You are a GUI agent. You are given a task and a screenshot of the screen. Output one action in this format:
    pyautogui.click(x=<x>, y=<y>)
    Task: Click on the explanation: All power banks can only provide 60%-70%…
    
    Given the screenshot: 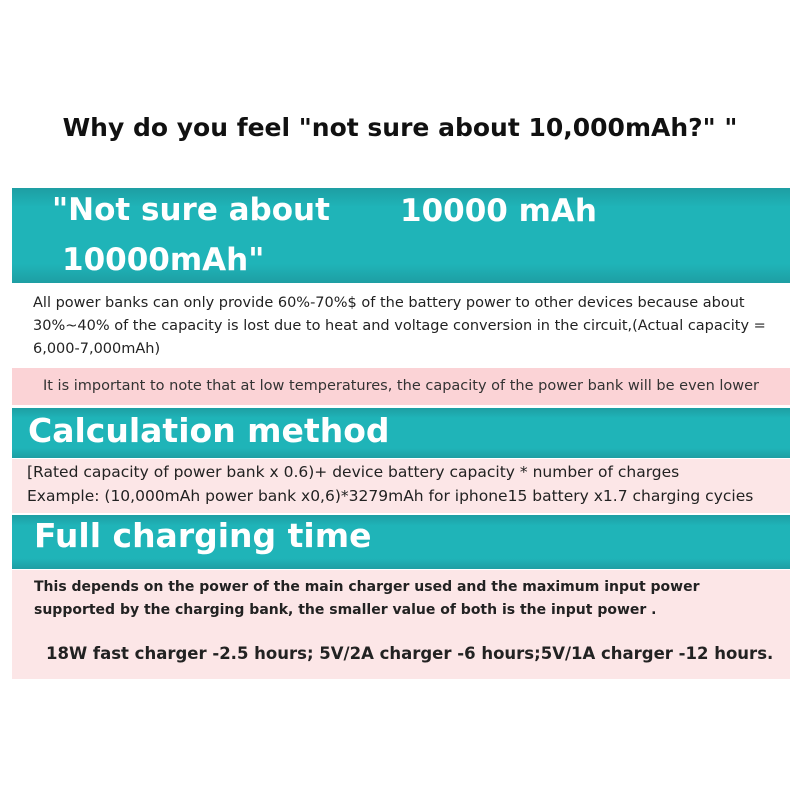 What is the action you would take?
    pyautogui.click(x=399, y=326)
    